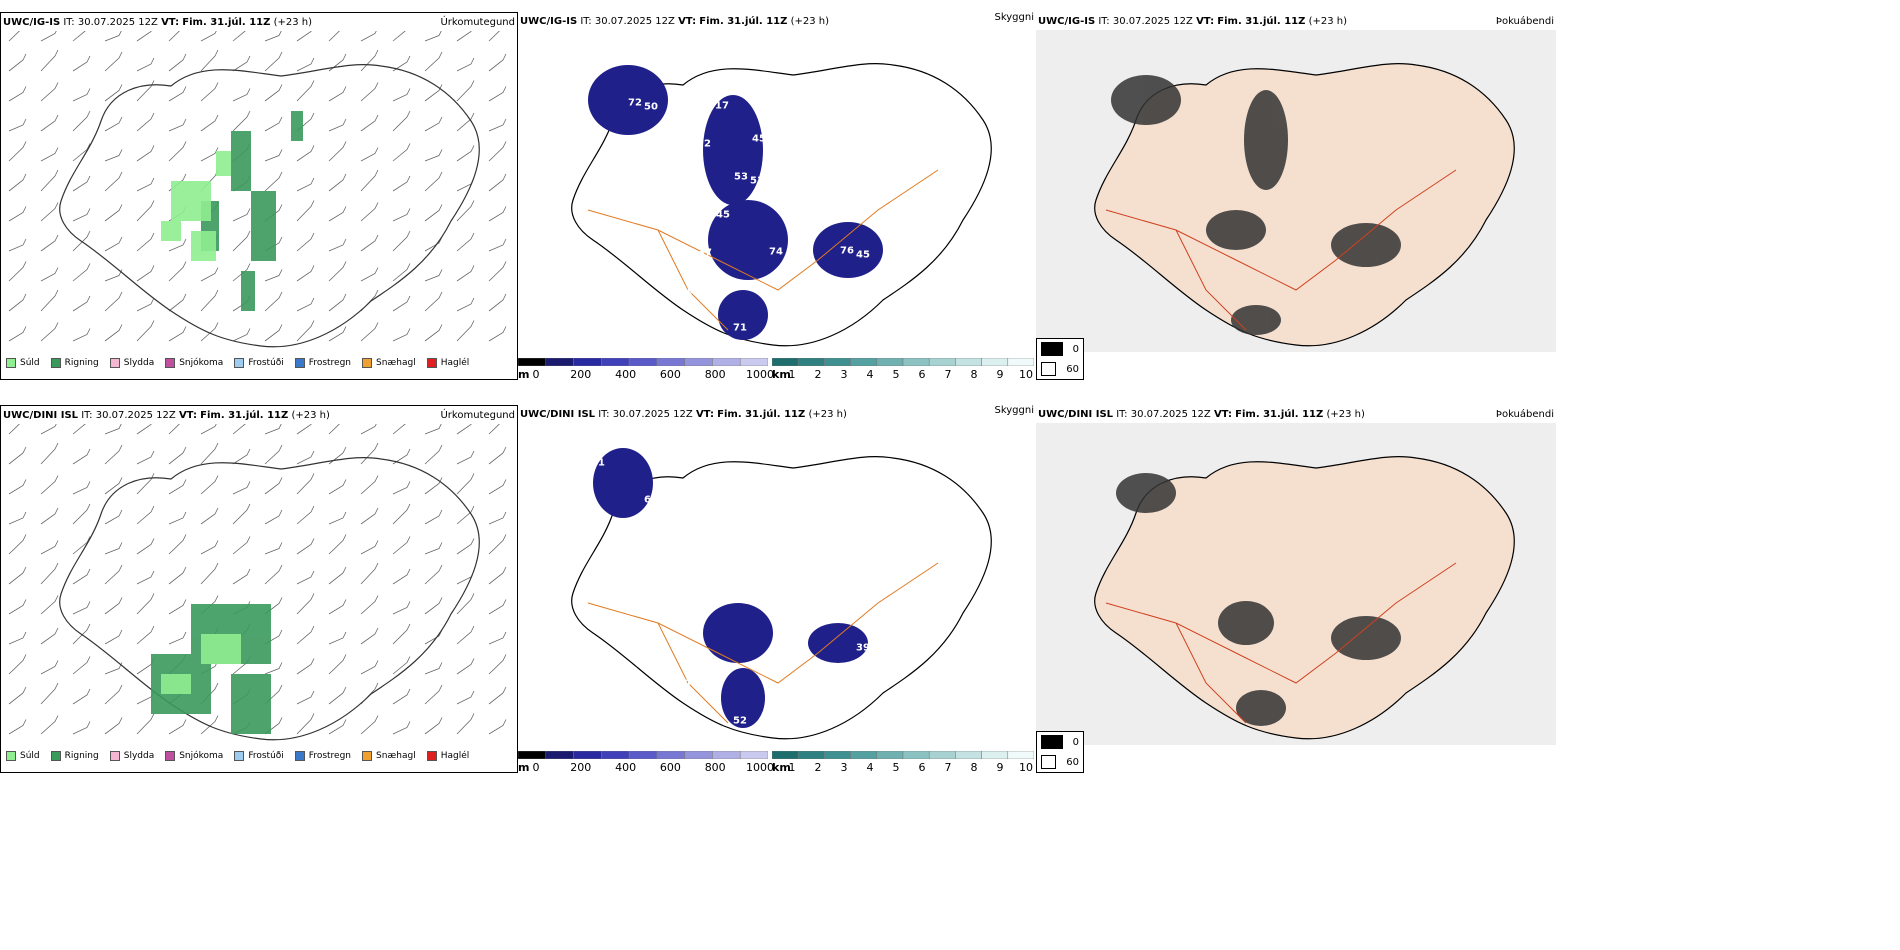  What do you see at coordinates (626, 767) in the screenshot?
I see `colorbar-tick: 400` at bounding box center [626, 767].